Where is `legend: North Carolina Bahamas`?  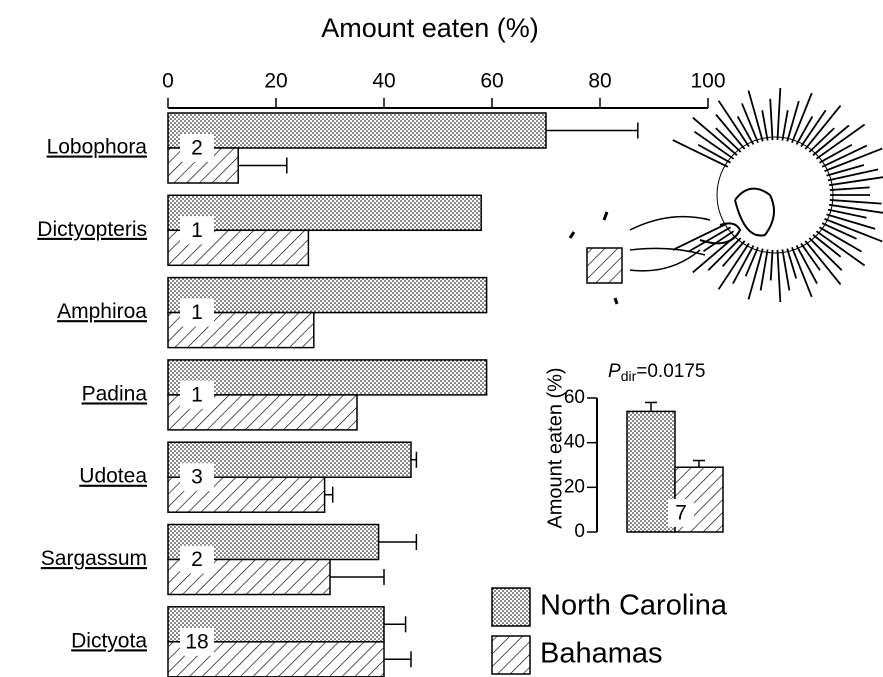 legend: North Carolina Bahamas is located at coordinates (609, 631).